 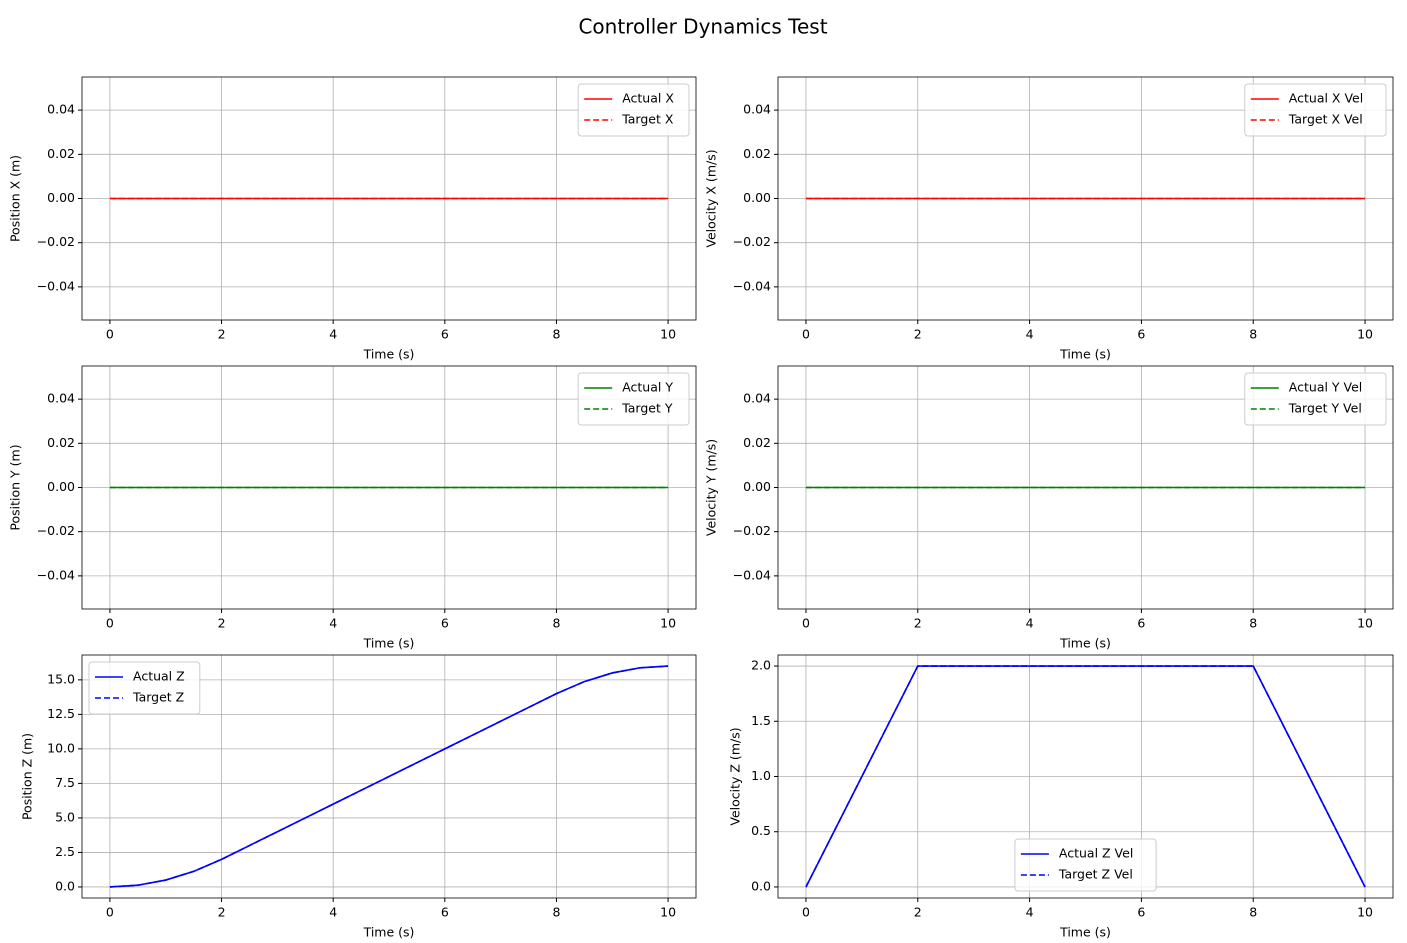 What do you see at coordinates (15, 487) in the screenshot?
I see `y-axis-label: Position Y (m)` at bounding box center [15, 487].